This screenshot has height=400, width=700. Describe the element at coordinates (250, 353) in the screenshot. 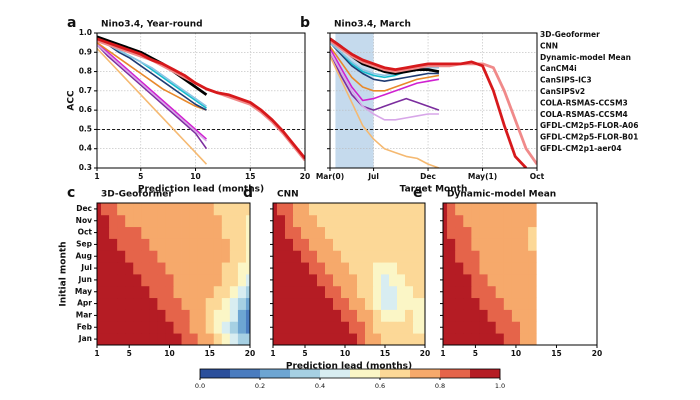

I see `x-tick-label: 20` at that location.